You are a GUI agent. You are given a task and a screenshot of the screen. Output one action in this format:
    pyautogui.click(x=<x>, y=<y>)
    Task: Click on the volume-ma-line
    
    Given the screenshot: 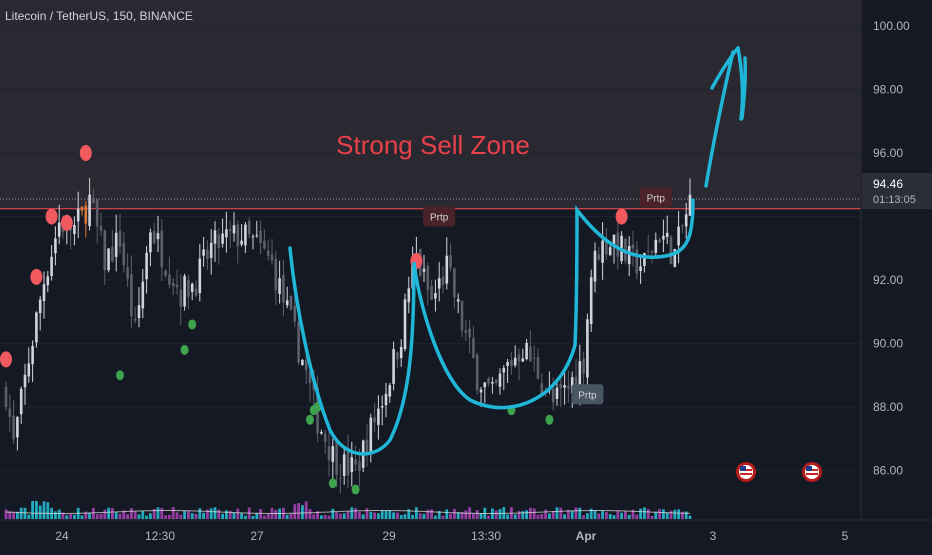 What is the action you would take?
    pyautogui.click(x=348, y=512)
    